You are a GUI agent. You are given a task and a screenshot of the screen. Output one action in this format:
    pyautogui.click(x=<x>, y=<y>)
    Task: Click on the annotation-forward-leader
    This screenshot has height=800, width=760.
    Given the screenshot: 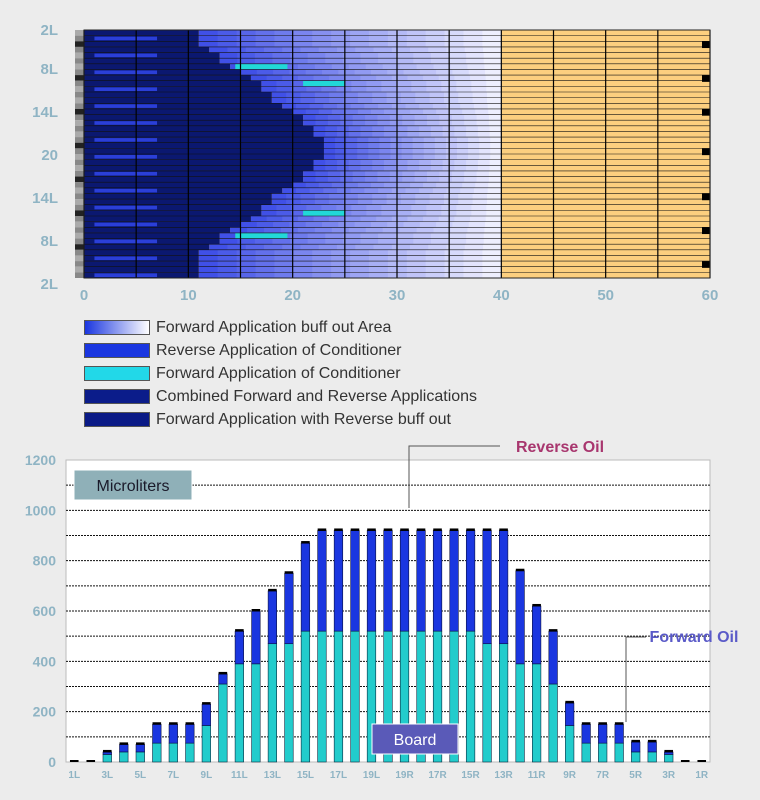 What is the action you would take?
    pyautogui.click(x=635, y=679)
    